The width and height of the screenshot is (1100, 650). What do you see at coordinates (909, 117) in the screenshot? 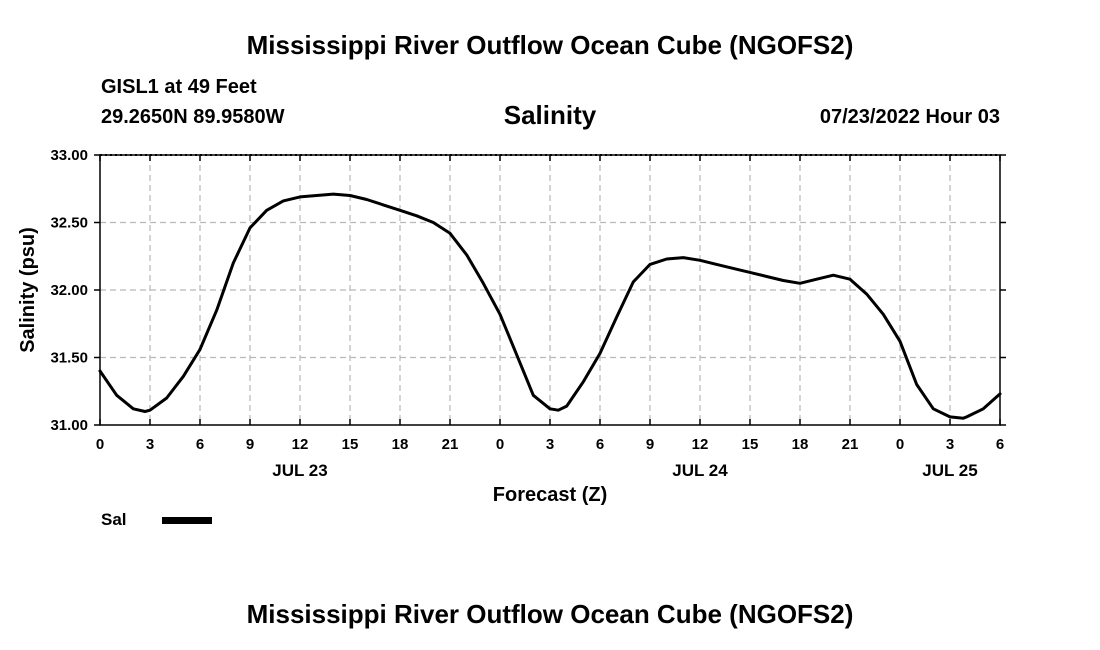
I see `forecast-timestamp: 07/23/2022 Hour 03` at bounding box center [909, 117].